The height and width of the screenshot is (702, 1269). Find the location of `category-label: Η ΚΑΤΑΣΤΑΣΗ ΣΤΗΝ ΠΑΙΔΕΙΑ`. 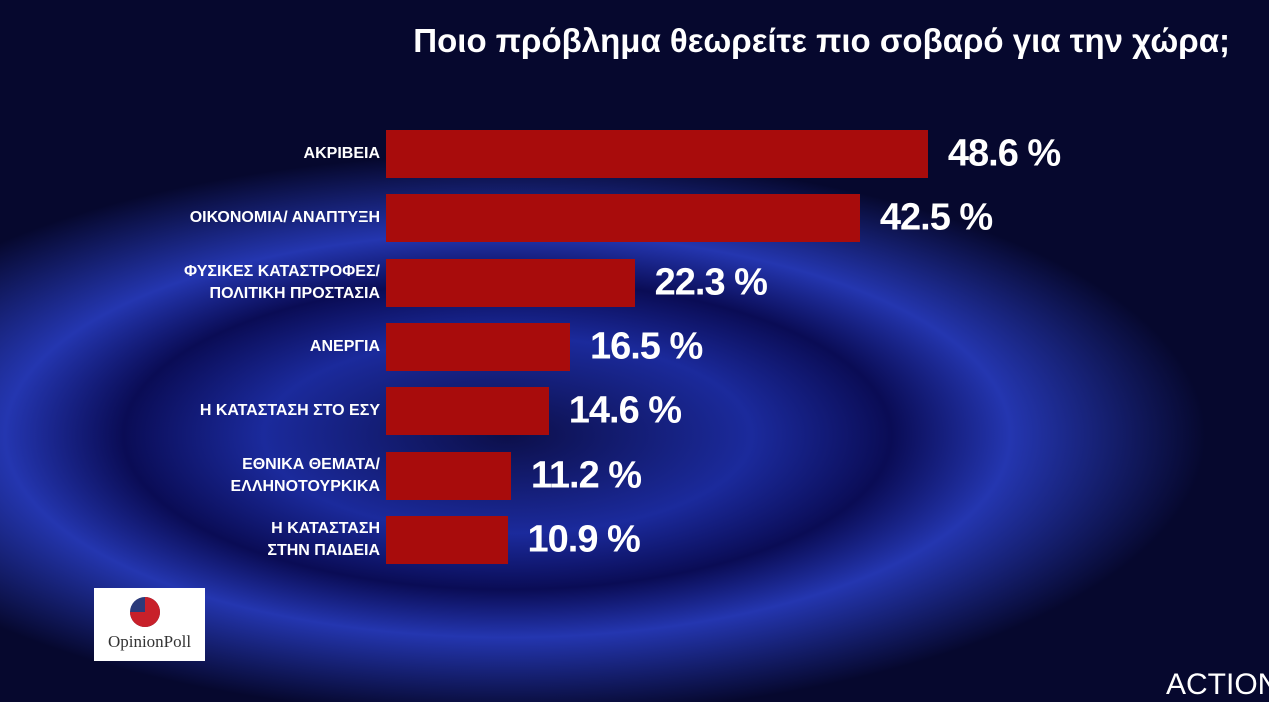

category-label: Η ΚΑΤΑΣΤΑΣΗ ΣΤΗΝ ΠΑΙΔΕΙΑ is located at coordinates (323, 539).